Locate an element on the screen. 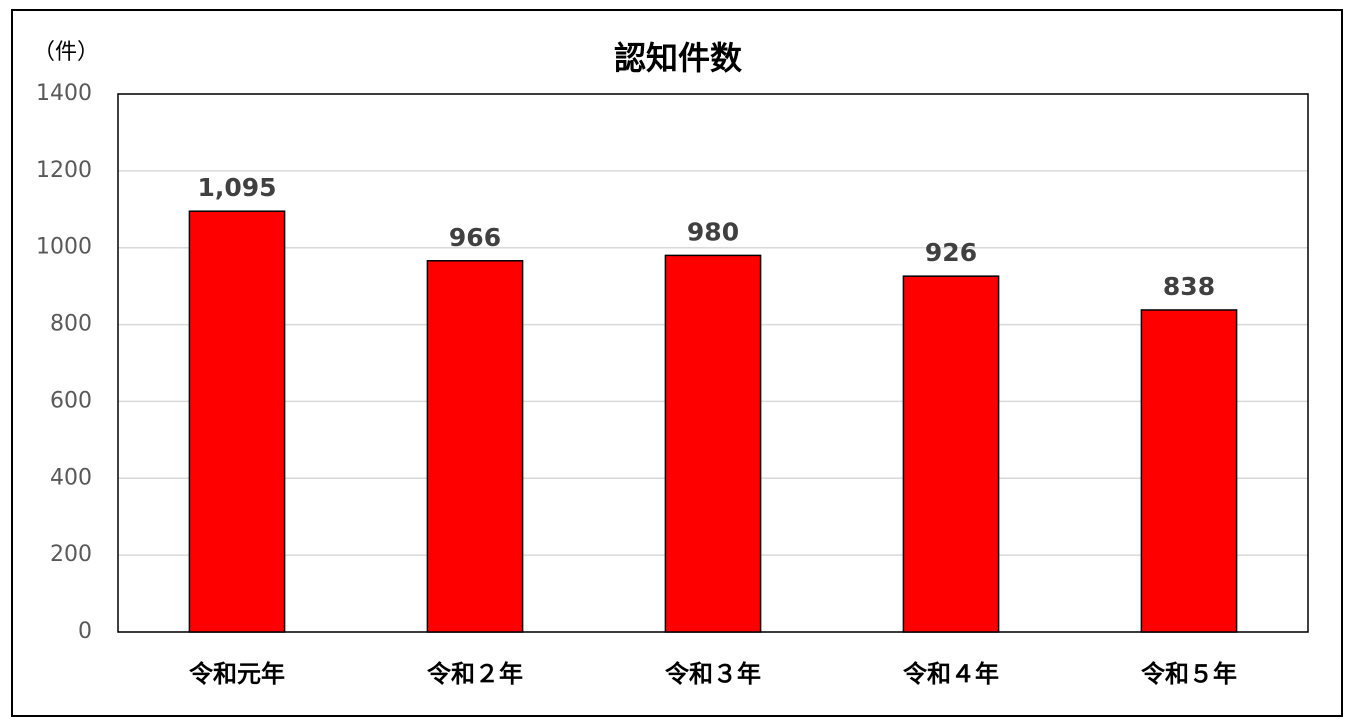  y-tick-label: 1400 is located at coordinates (64, 93).